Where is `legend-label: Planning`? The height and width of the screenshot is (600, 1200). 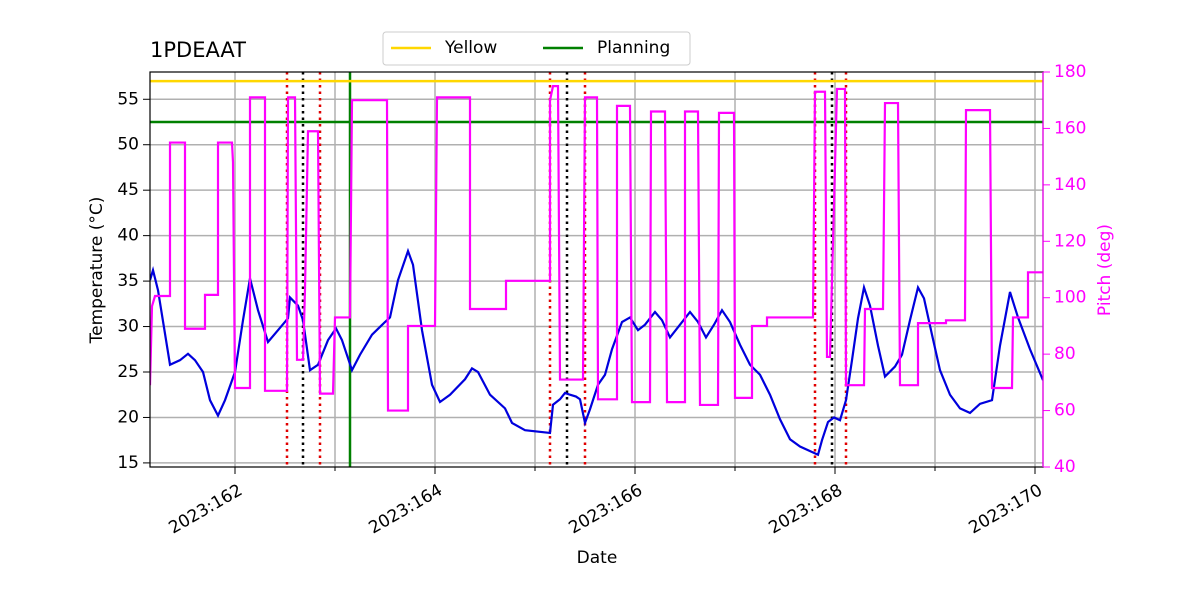
legend-label: Planning is located at coordinates (633, 48).